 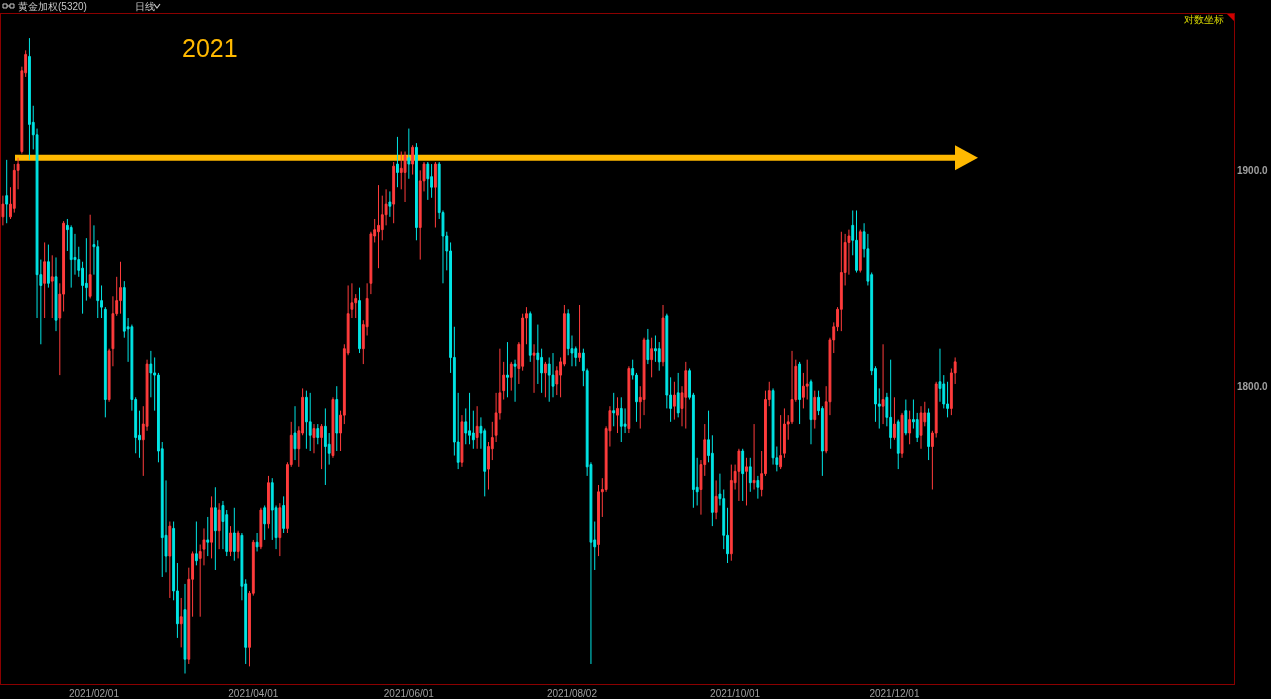 I want to click on y-tick-label: 1900.0, so click(x=1253, y=170).